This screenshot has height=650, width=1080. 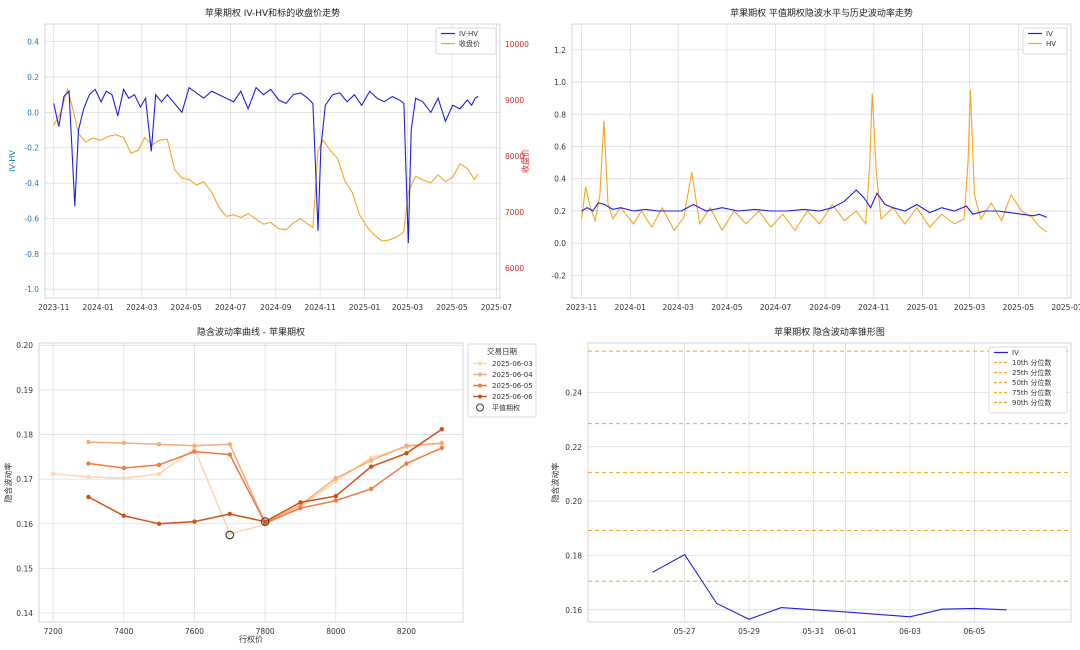 I want to click on y-tick-label: 0.17, so click(x=24, y=479).